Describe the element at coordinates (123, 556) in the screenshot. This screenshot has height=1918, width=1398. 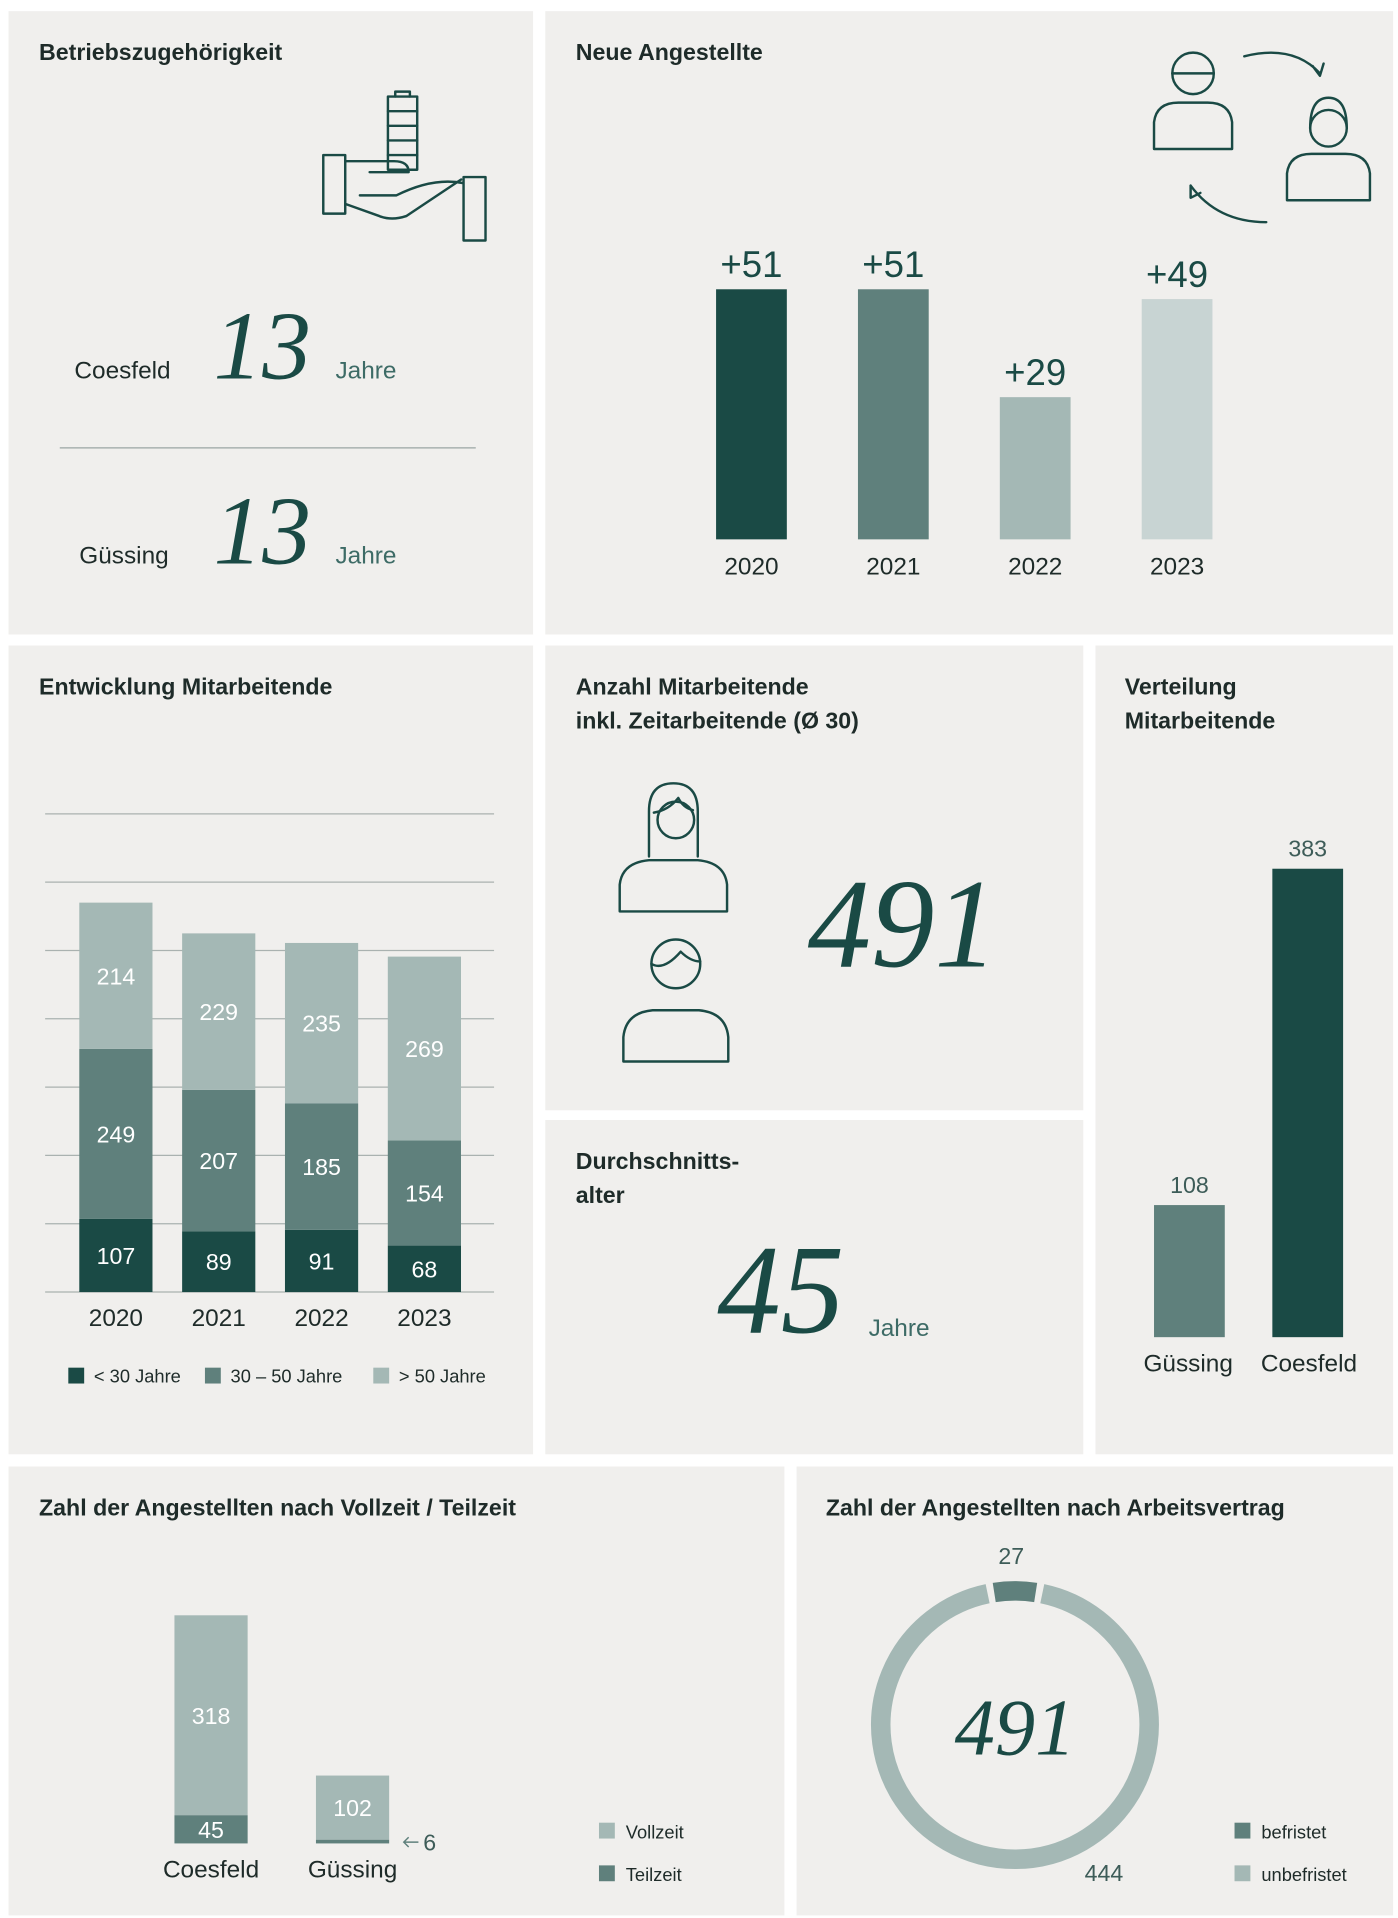
I see `location: Güssing` at that location.